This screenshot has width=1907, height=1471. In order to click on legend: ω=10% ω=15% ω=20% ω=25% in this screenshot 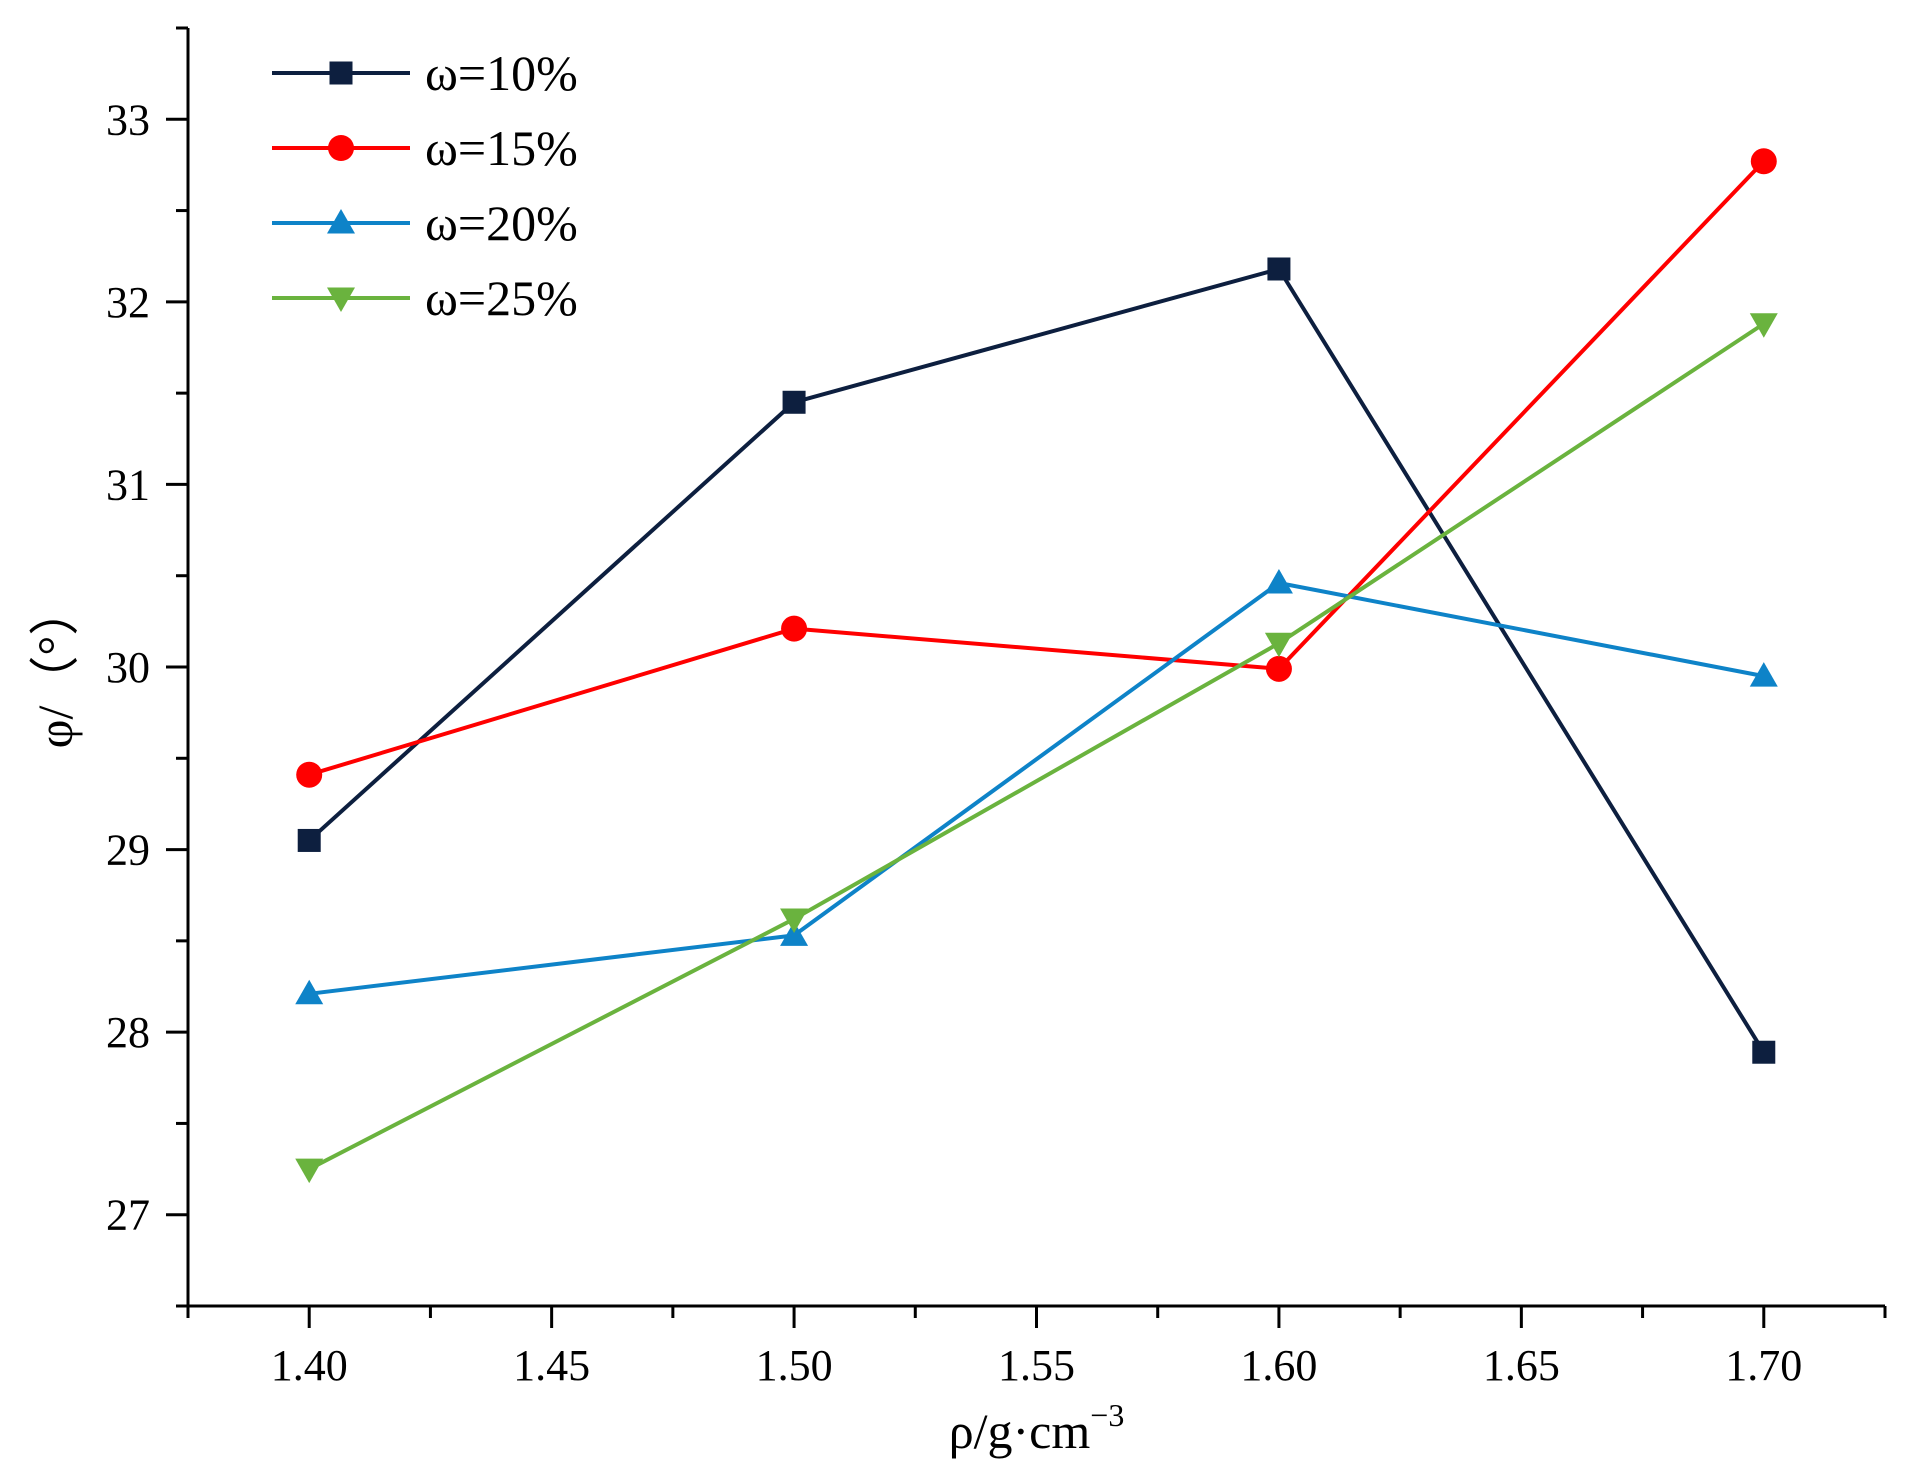, I will do `click(425, 185)`.